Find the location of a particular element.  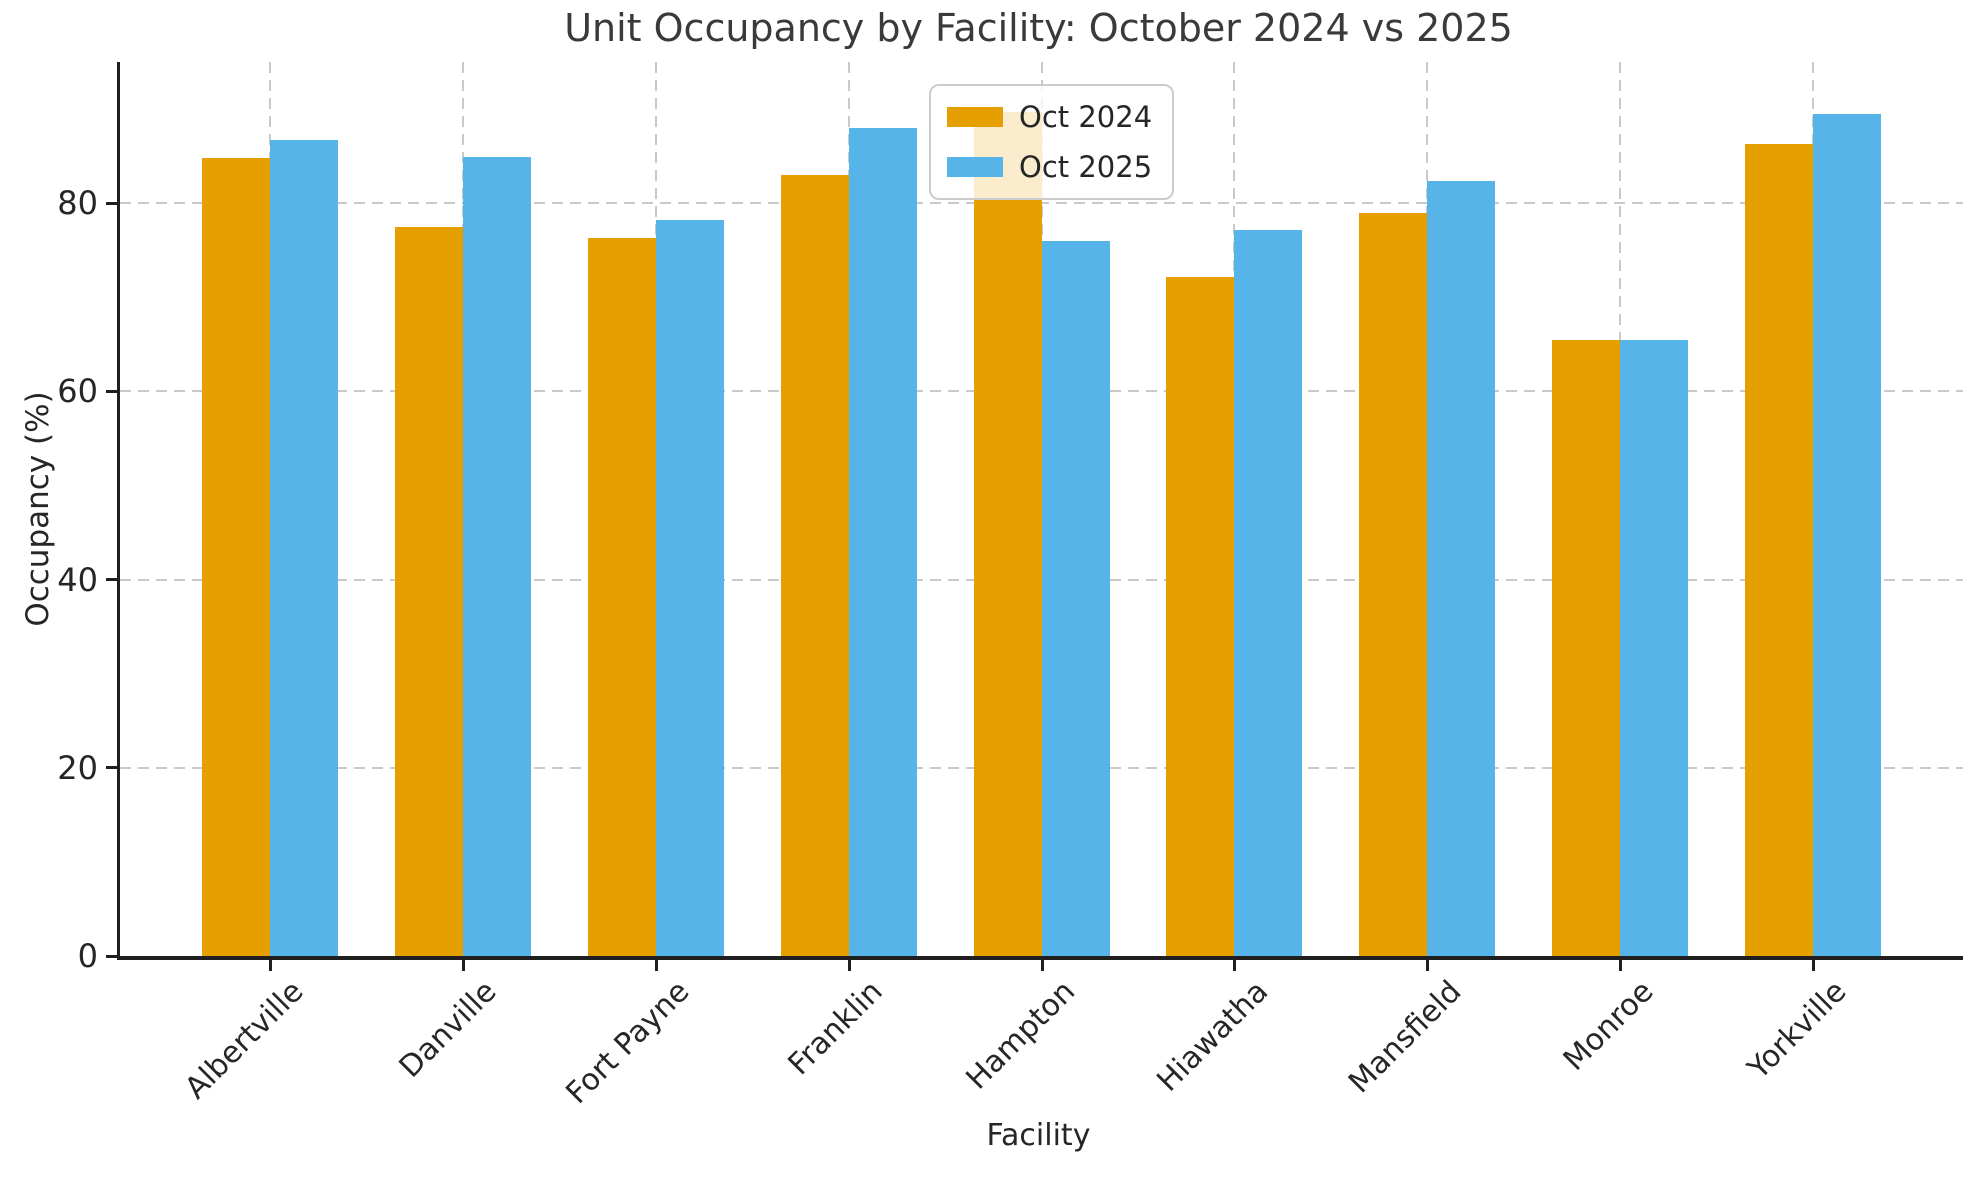

x-tick-mark-monroe is located at coordinates (1621, 965).